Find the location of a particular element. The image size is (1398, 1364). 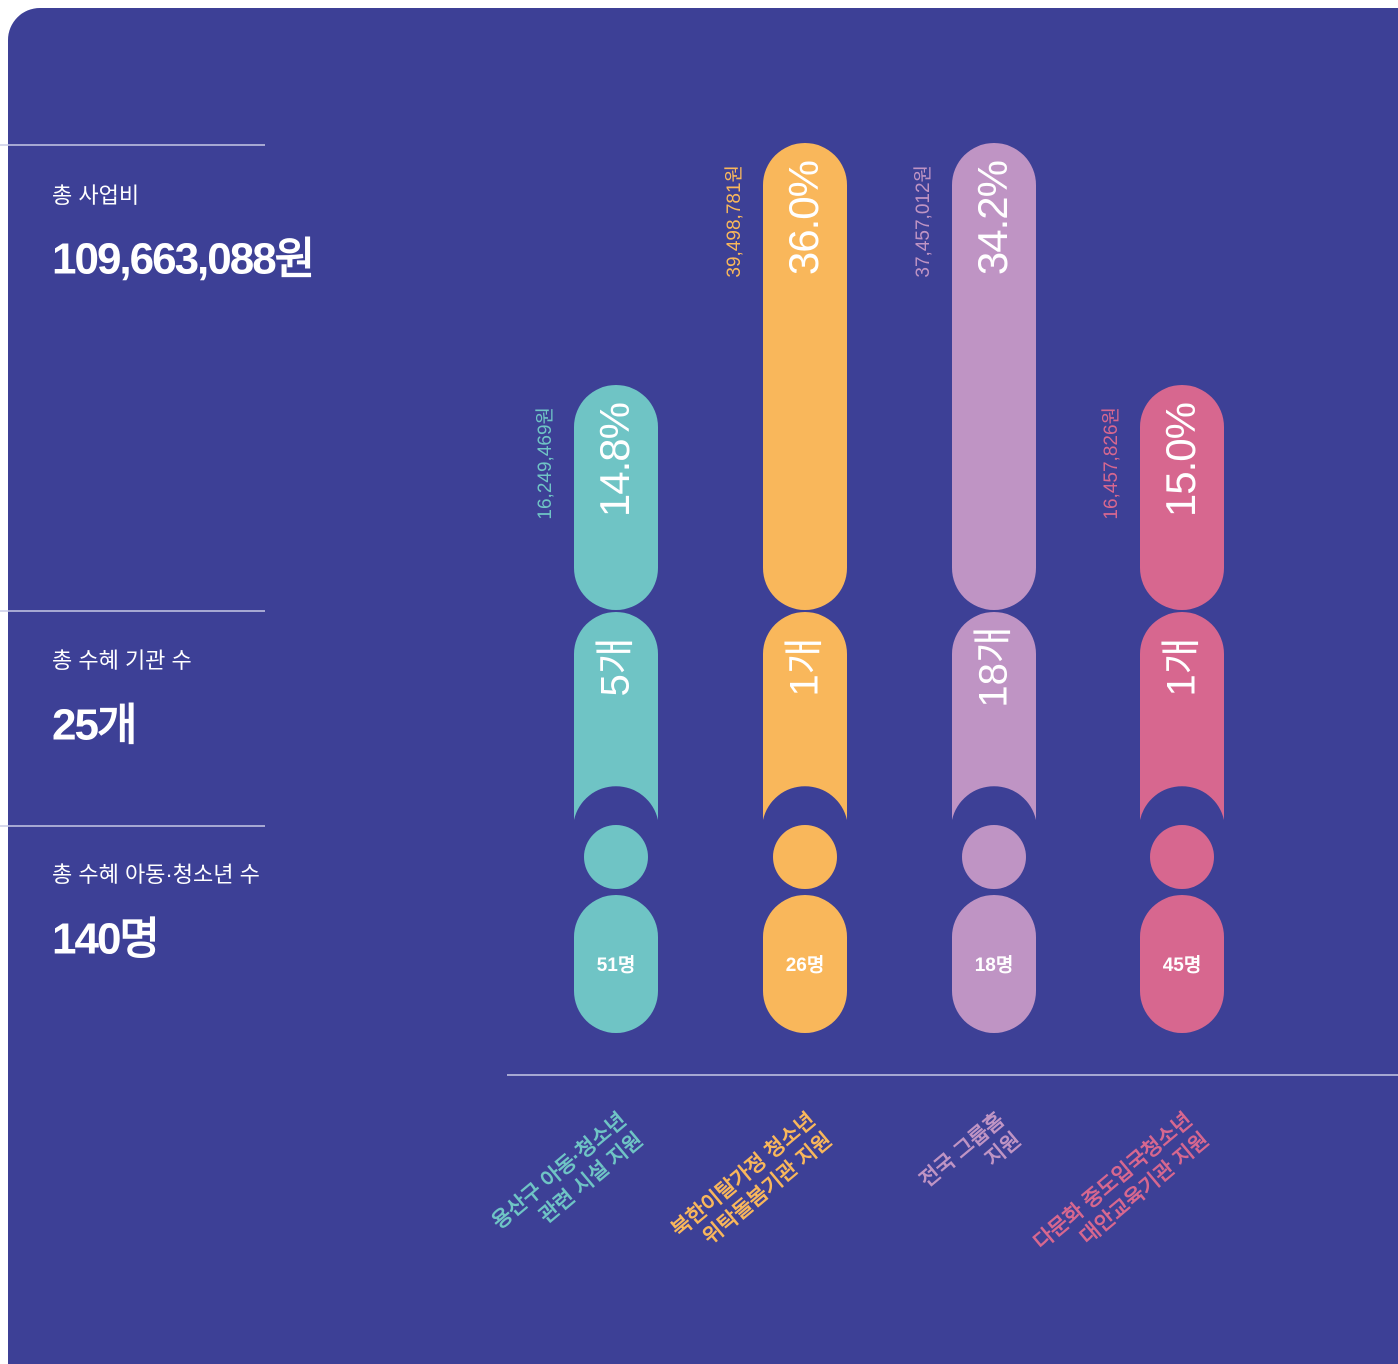

amount: 39,498,781원 is located at coordinates (734, 221).